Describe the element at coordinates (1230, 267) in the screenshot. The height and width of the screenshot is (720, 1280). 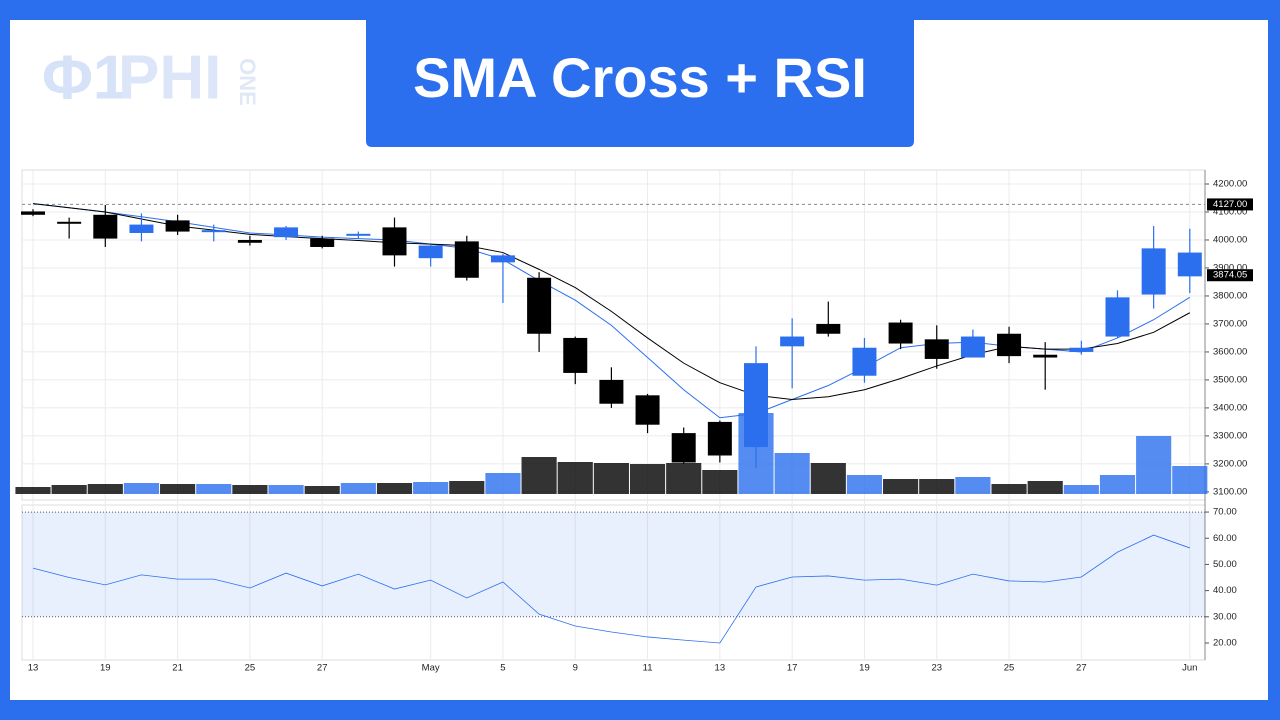
I see `y-tick-label: 3900.00` at that location.